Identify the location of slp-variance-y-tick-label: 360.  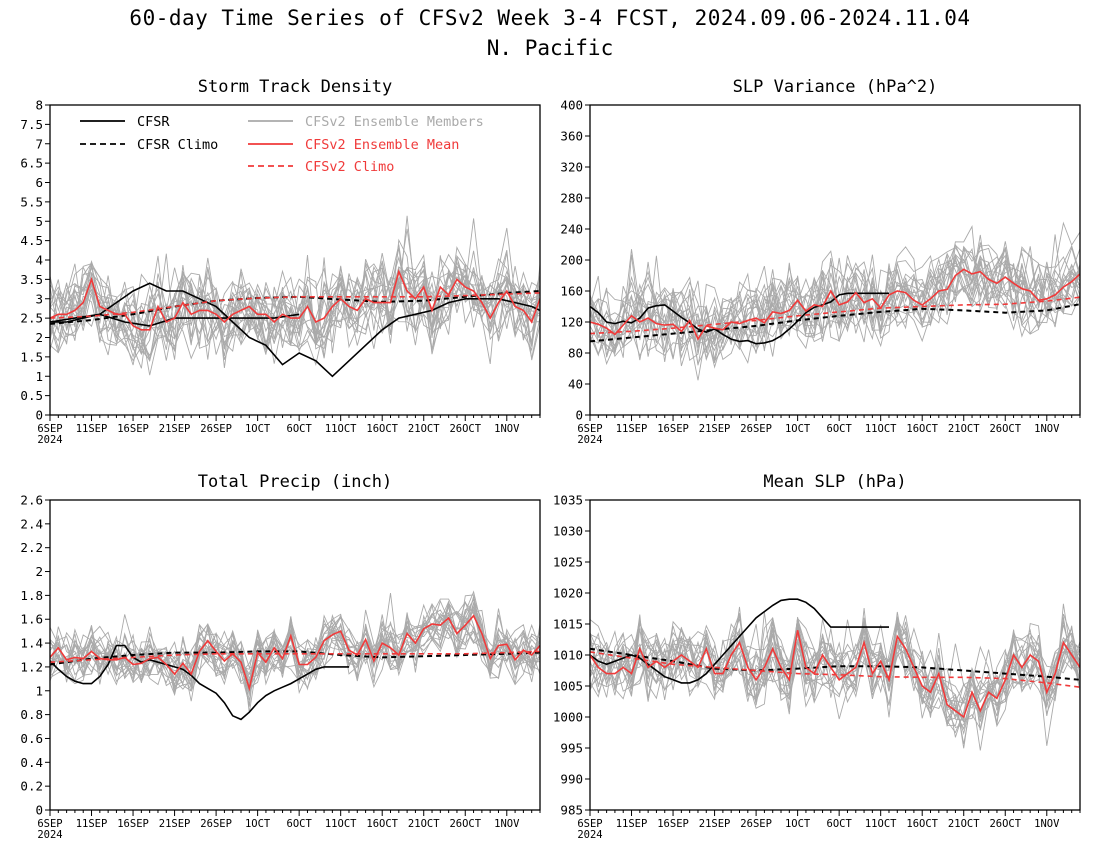
(571, 136).